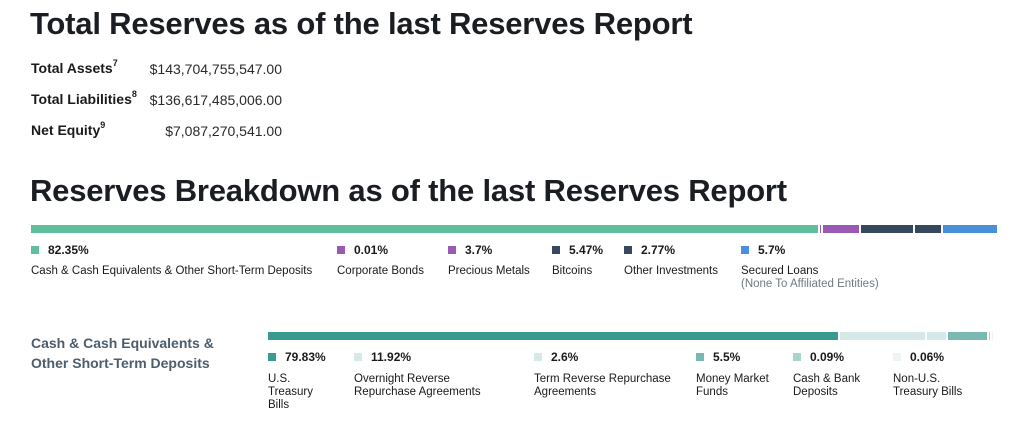 Image resolution: width=1024 pixels, height=431 pixels. I want to click on corporate-bonds-swatch, so click(341, 250).